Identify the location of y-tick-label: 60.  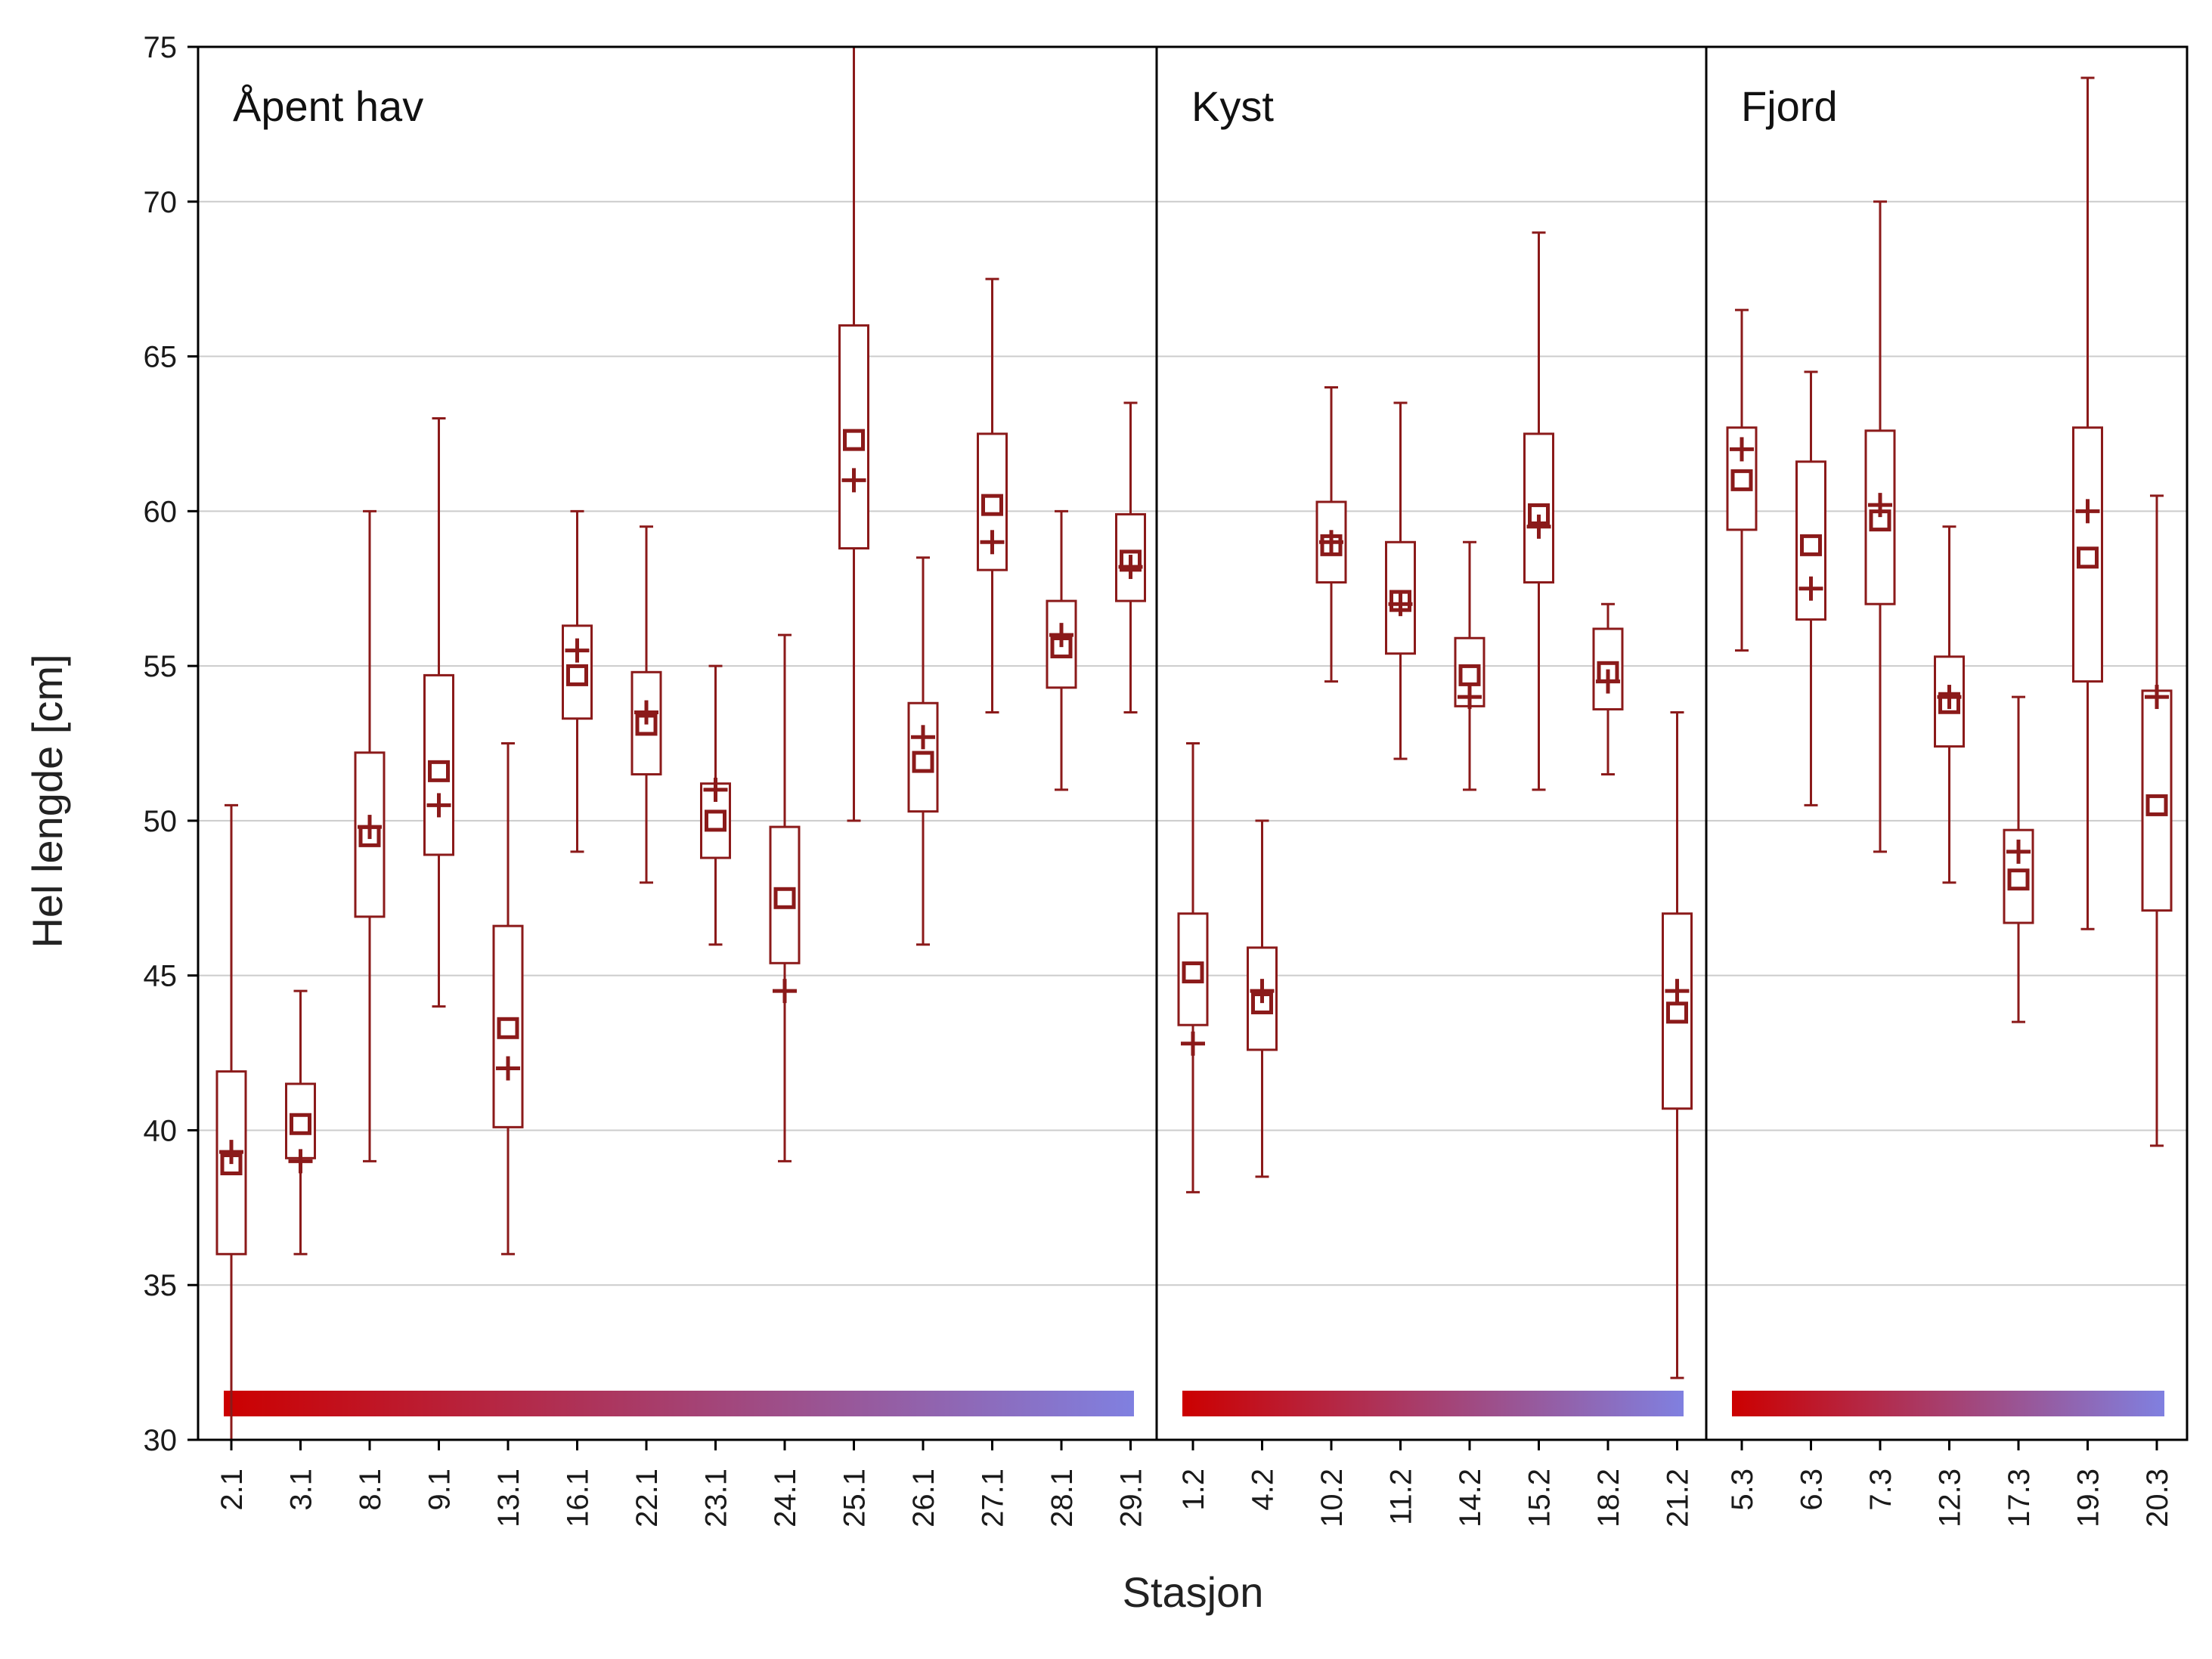
(161, 511).